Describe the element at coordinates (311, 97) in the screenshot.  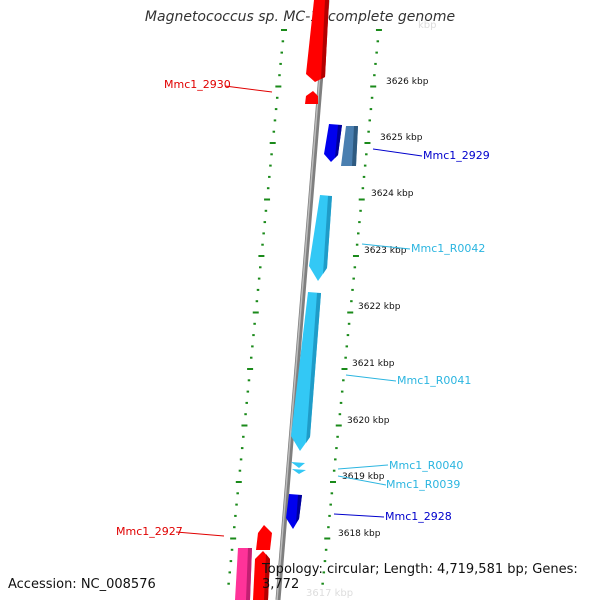
I see `gene-arrow-red-small` at that location.